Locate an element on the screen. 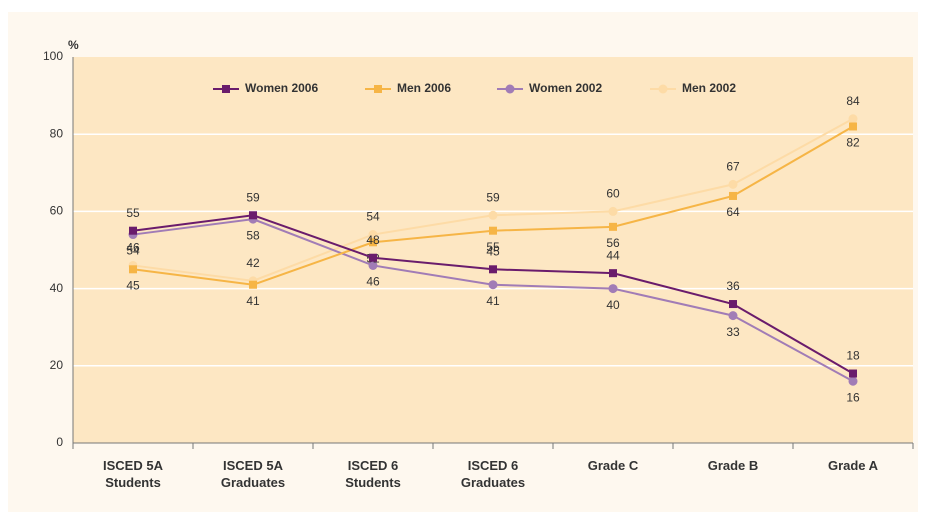  data-label: 58 is located at coordinates (253, 235).